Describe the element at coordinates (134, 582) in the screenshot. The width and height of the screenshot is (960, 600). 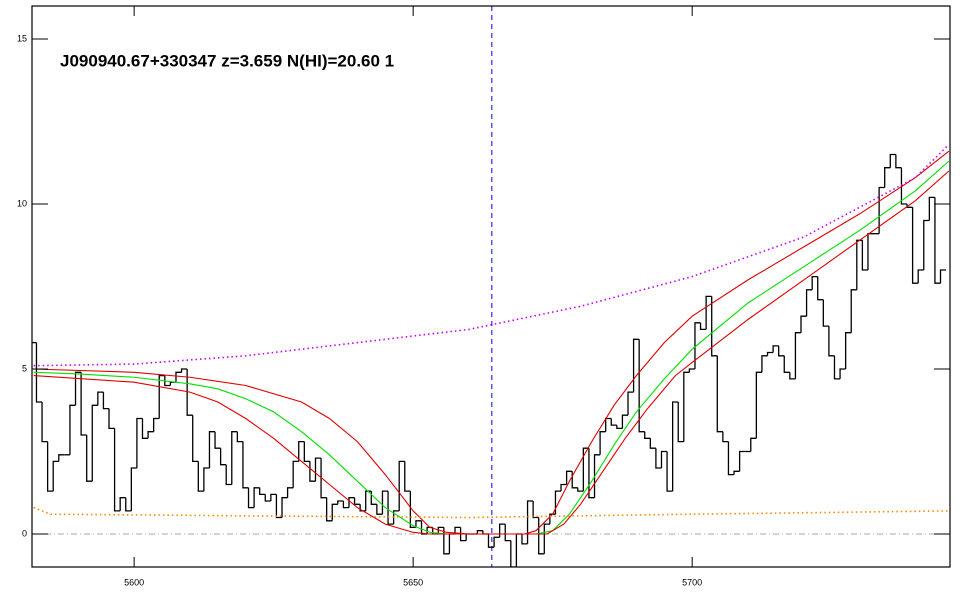
I see `x-tick-label: 5600` at that location.